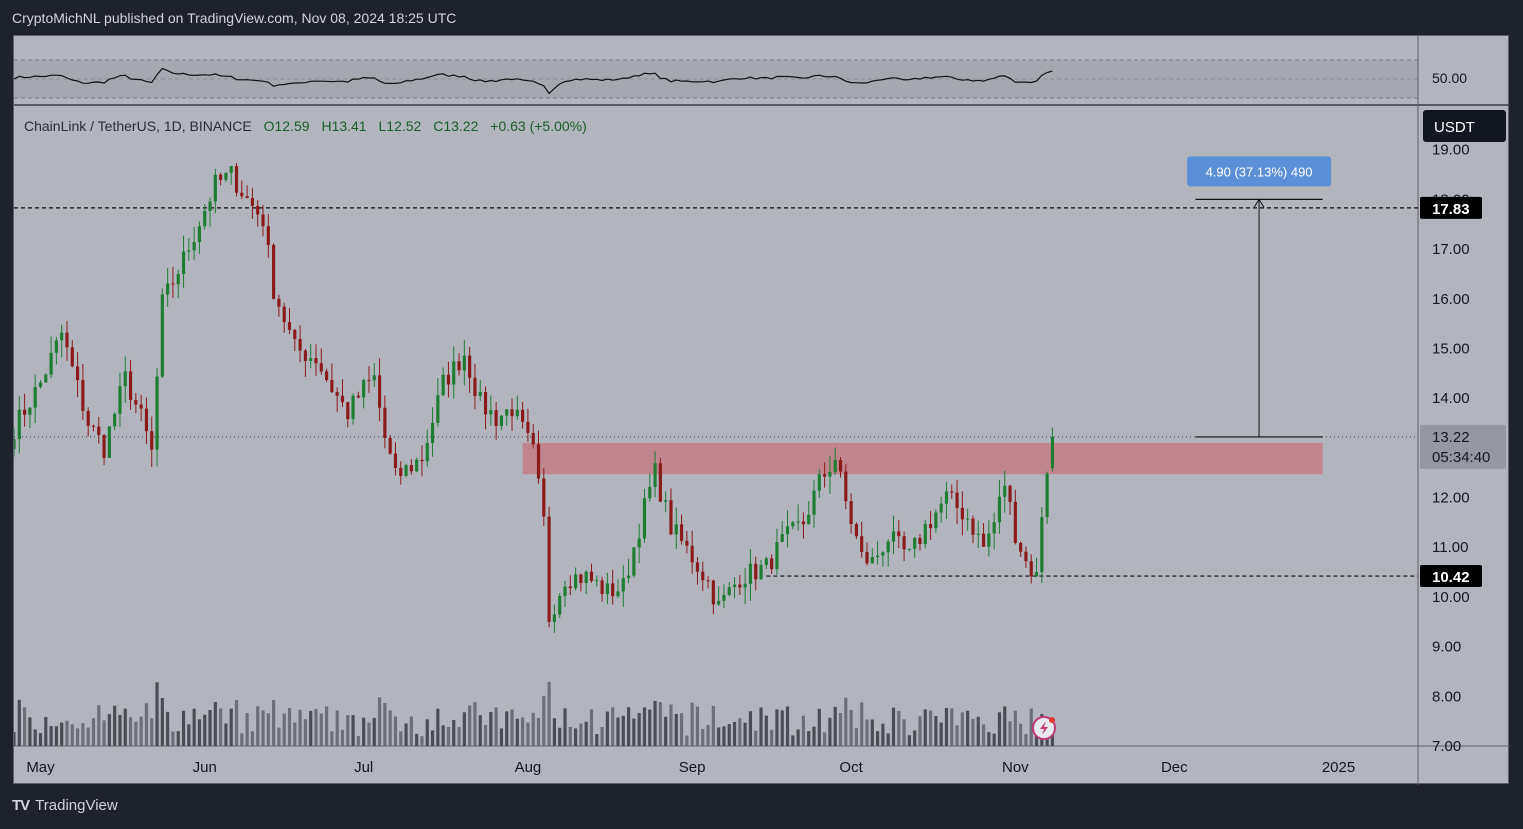 The width and height of the screenshot is (1523, 829). What do you see at coordinates (922, 458) in the screenshot?
I see `resistance-zone` at bounding box center [922, 458].